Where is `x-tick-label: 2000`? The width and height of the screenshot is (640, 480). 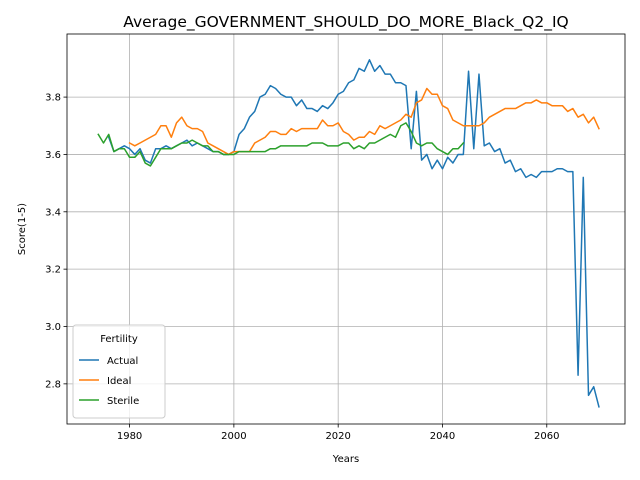 x-tick-label: 2000 is located at coordinates (233, 436).